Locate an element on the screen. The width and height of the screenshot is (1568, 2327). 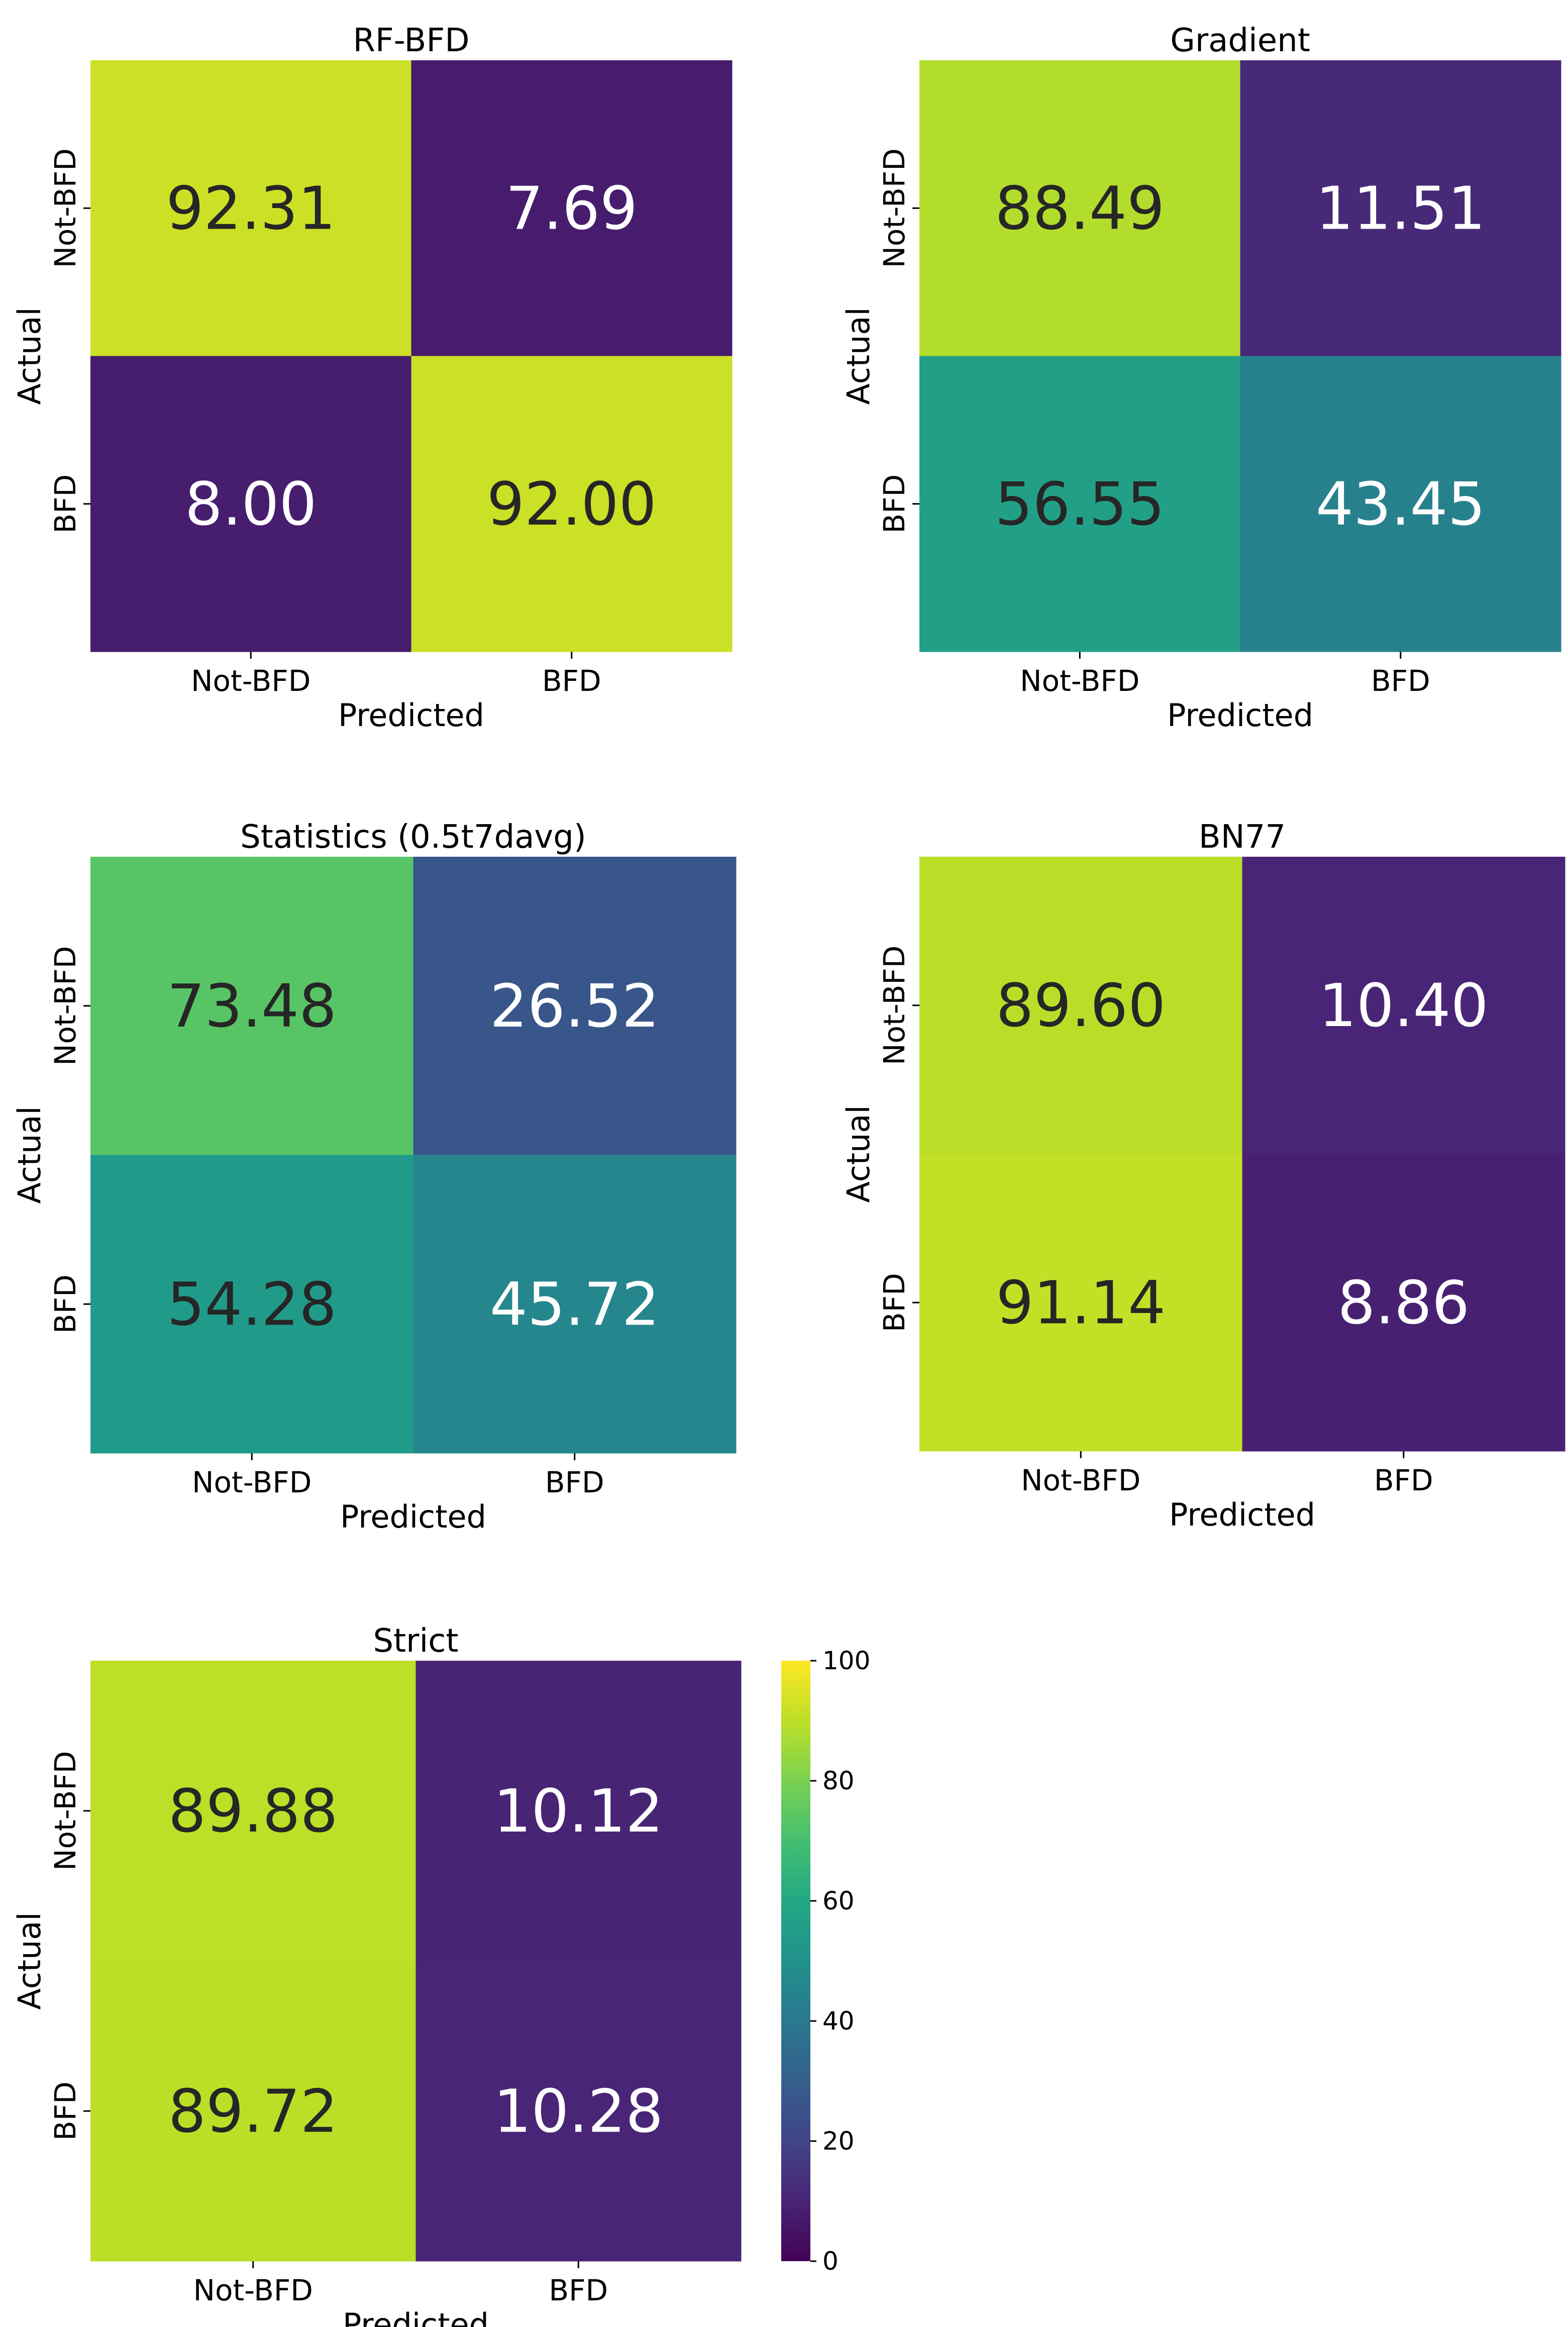
cell-value-label: 92.31 is located at coordinates (251, 208).